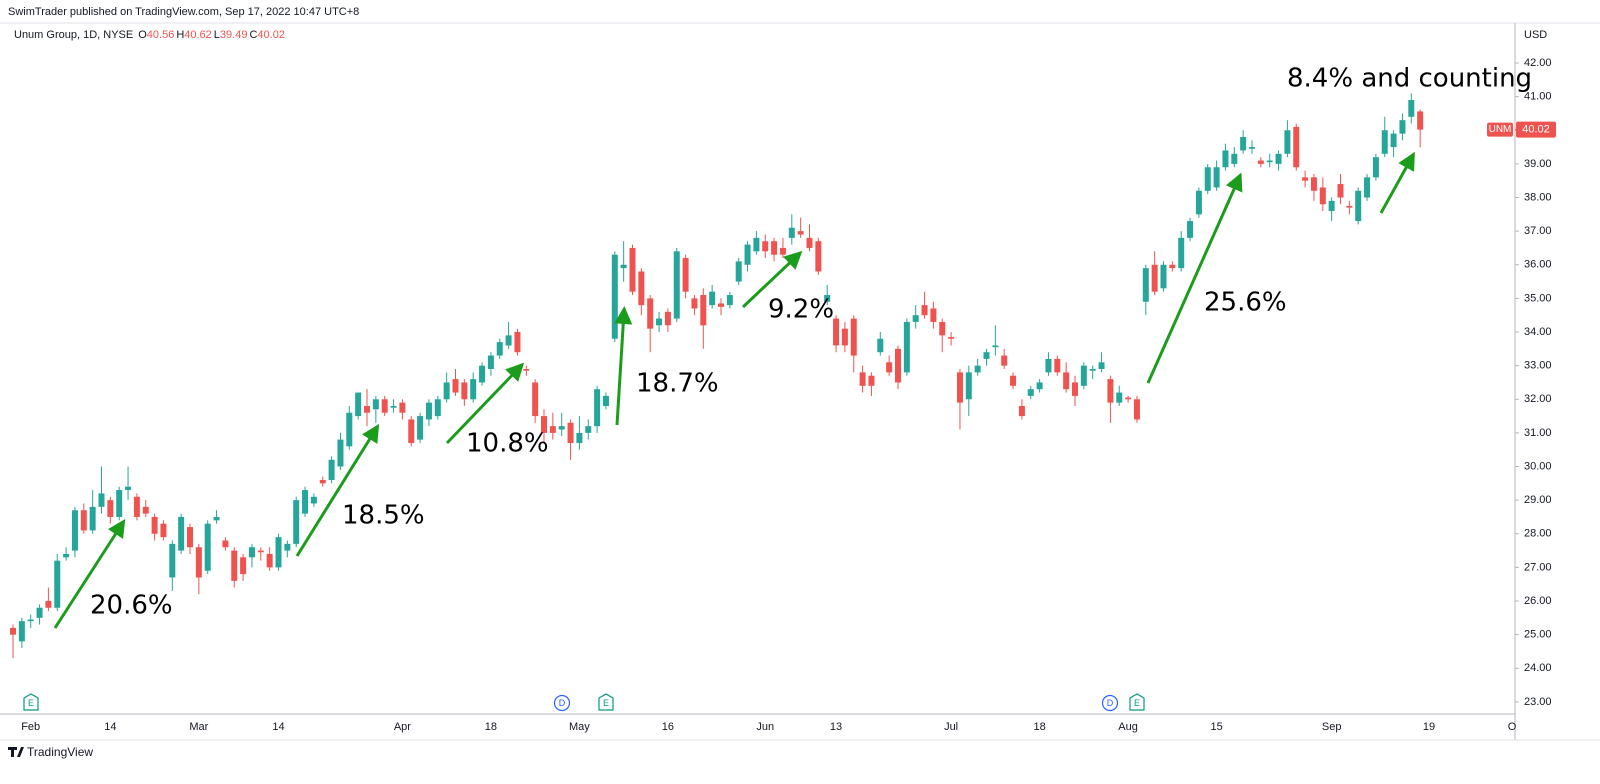 This screenshot has width=1600, height=784. I want to click on symbol-tag-bg, so click(1500, 129).